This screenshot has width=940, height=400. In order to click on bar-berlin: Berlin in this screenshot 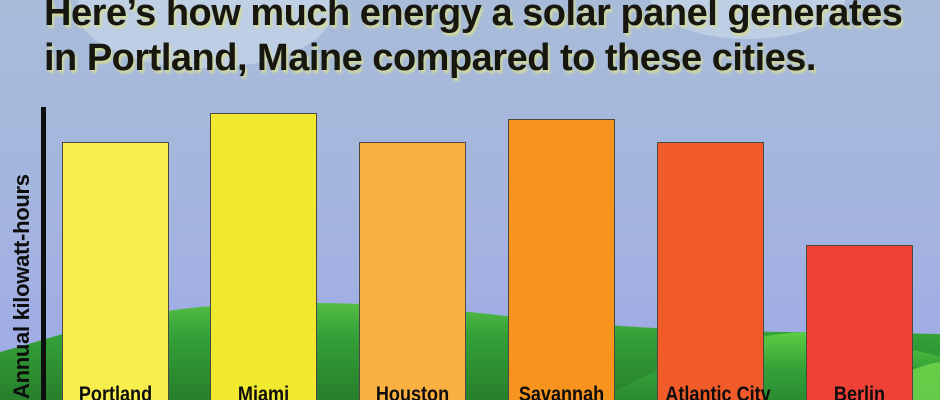, I will do `click(859, 322)`.